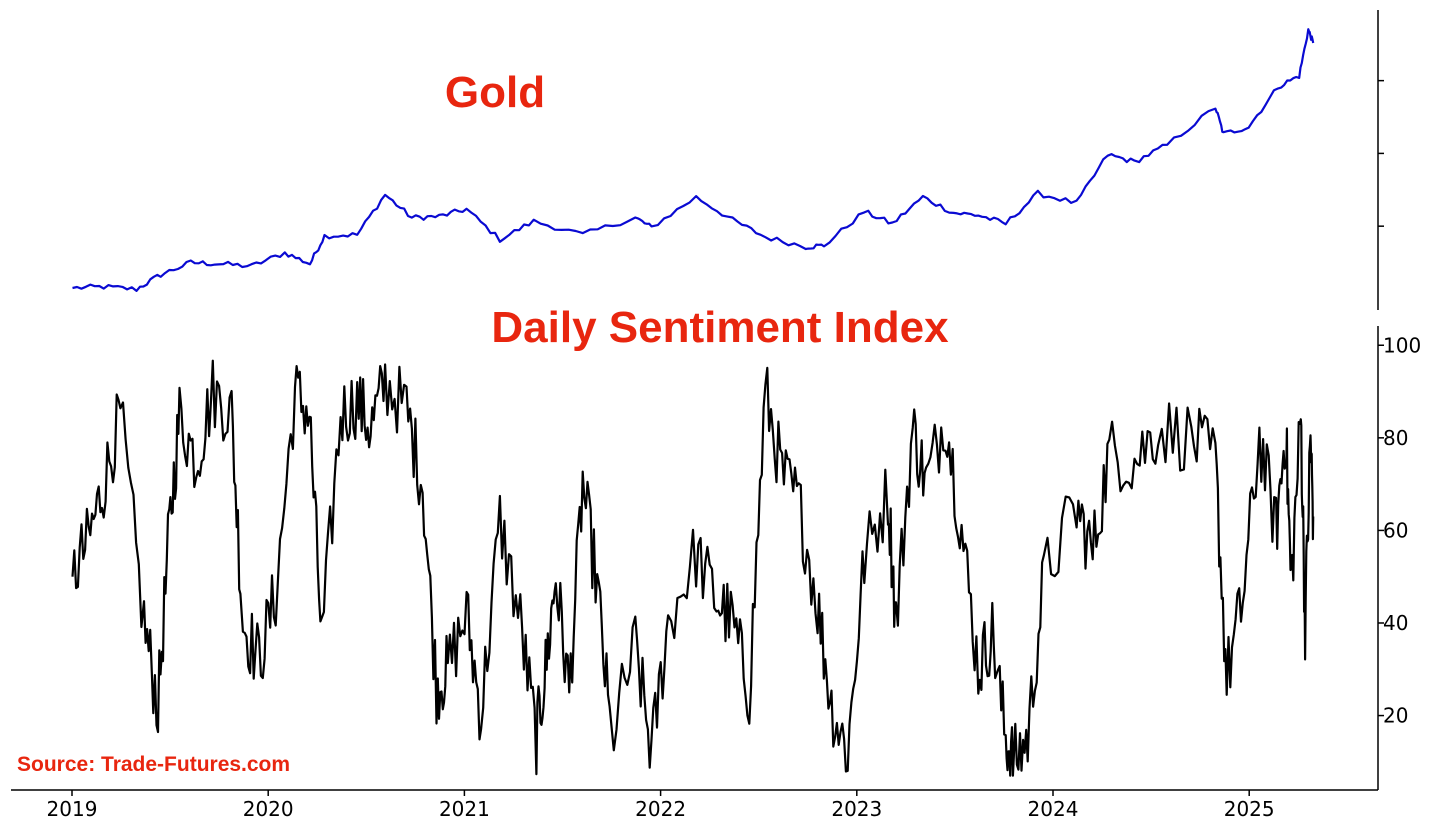 Image resolution: width=1456 pixels, height=827 pixels. I want to click on x-ticks: 2019 2020 2021 2022 2023 2024 2025, so click(661, 805).